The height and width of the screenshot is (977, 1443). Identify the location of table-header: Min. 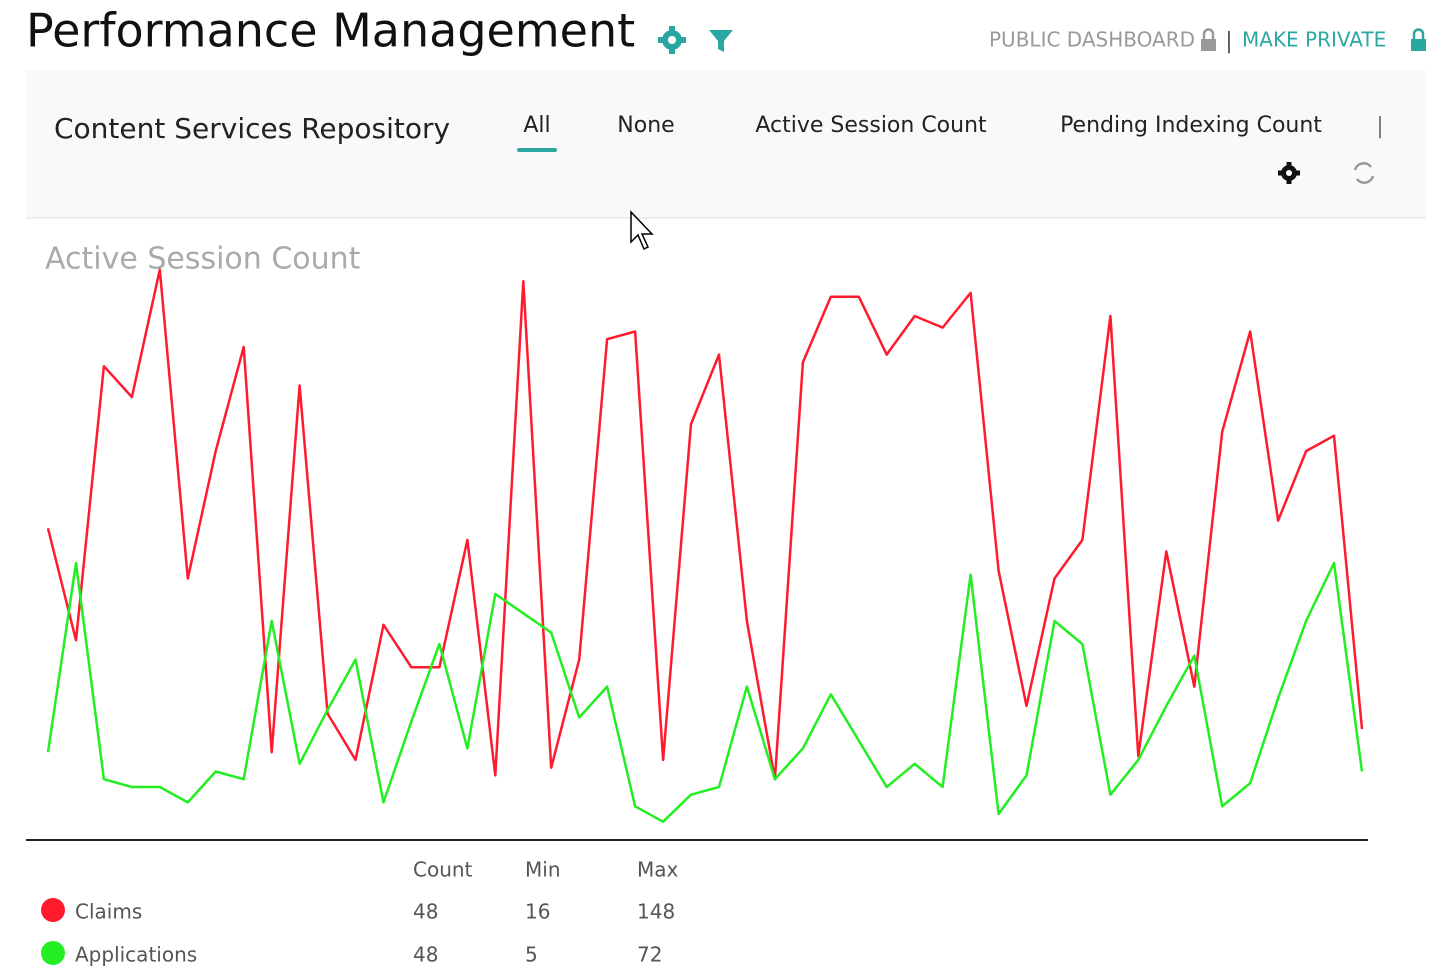
(543, 870).